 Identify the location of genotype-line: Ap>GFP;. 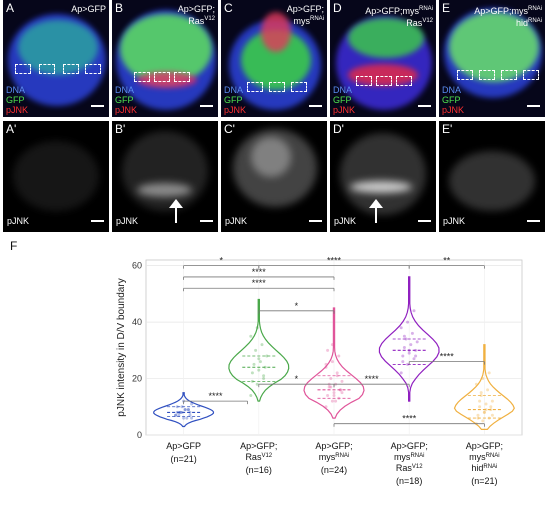
(196, 9).